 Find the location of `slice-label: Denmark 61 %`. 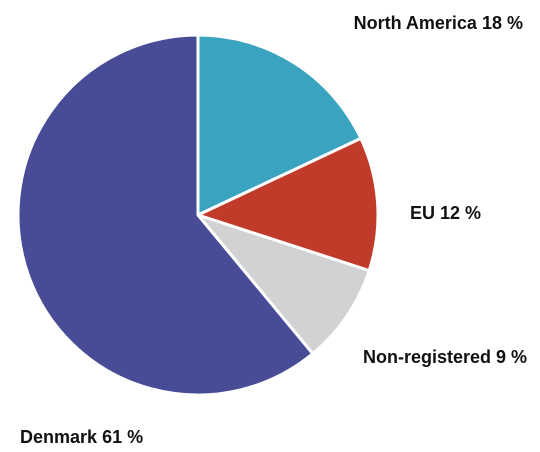

slice-label: Denmark 61 % is located at coordinates (81, 437).